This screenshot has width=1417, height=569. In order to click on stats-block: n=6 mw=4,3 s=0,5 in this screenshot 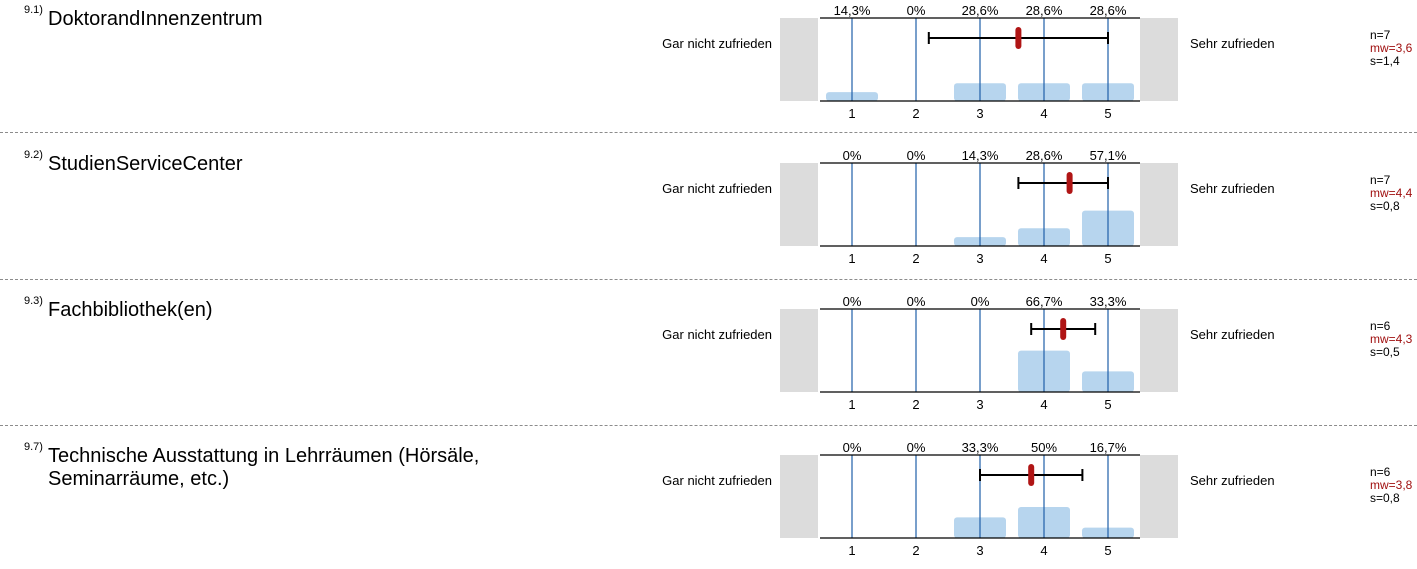, I will do `click(1391, 339)`.